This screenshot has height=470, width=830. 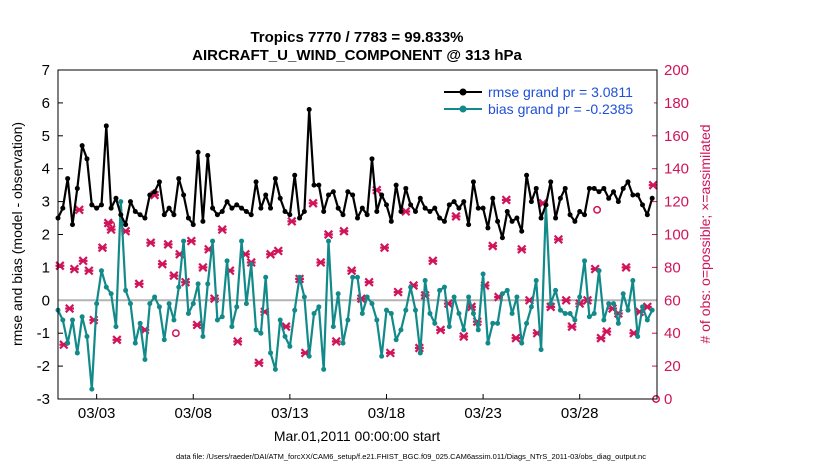 What do you see at coordinates (676, 103) in the screenshot?
I see `y-right-tick-label: 180` at bounding box center [676, 103].